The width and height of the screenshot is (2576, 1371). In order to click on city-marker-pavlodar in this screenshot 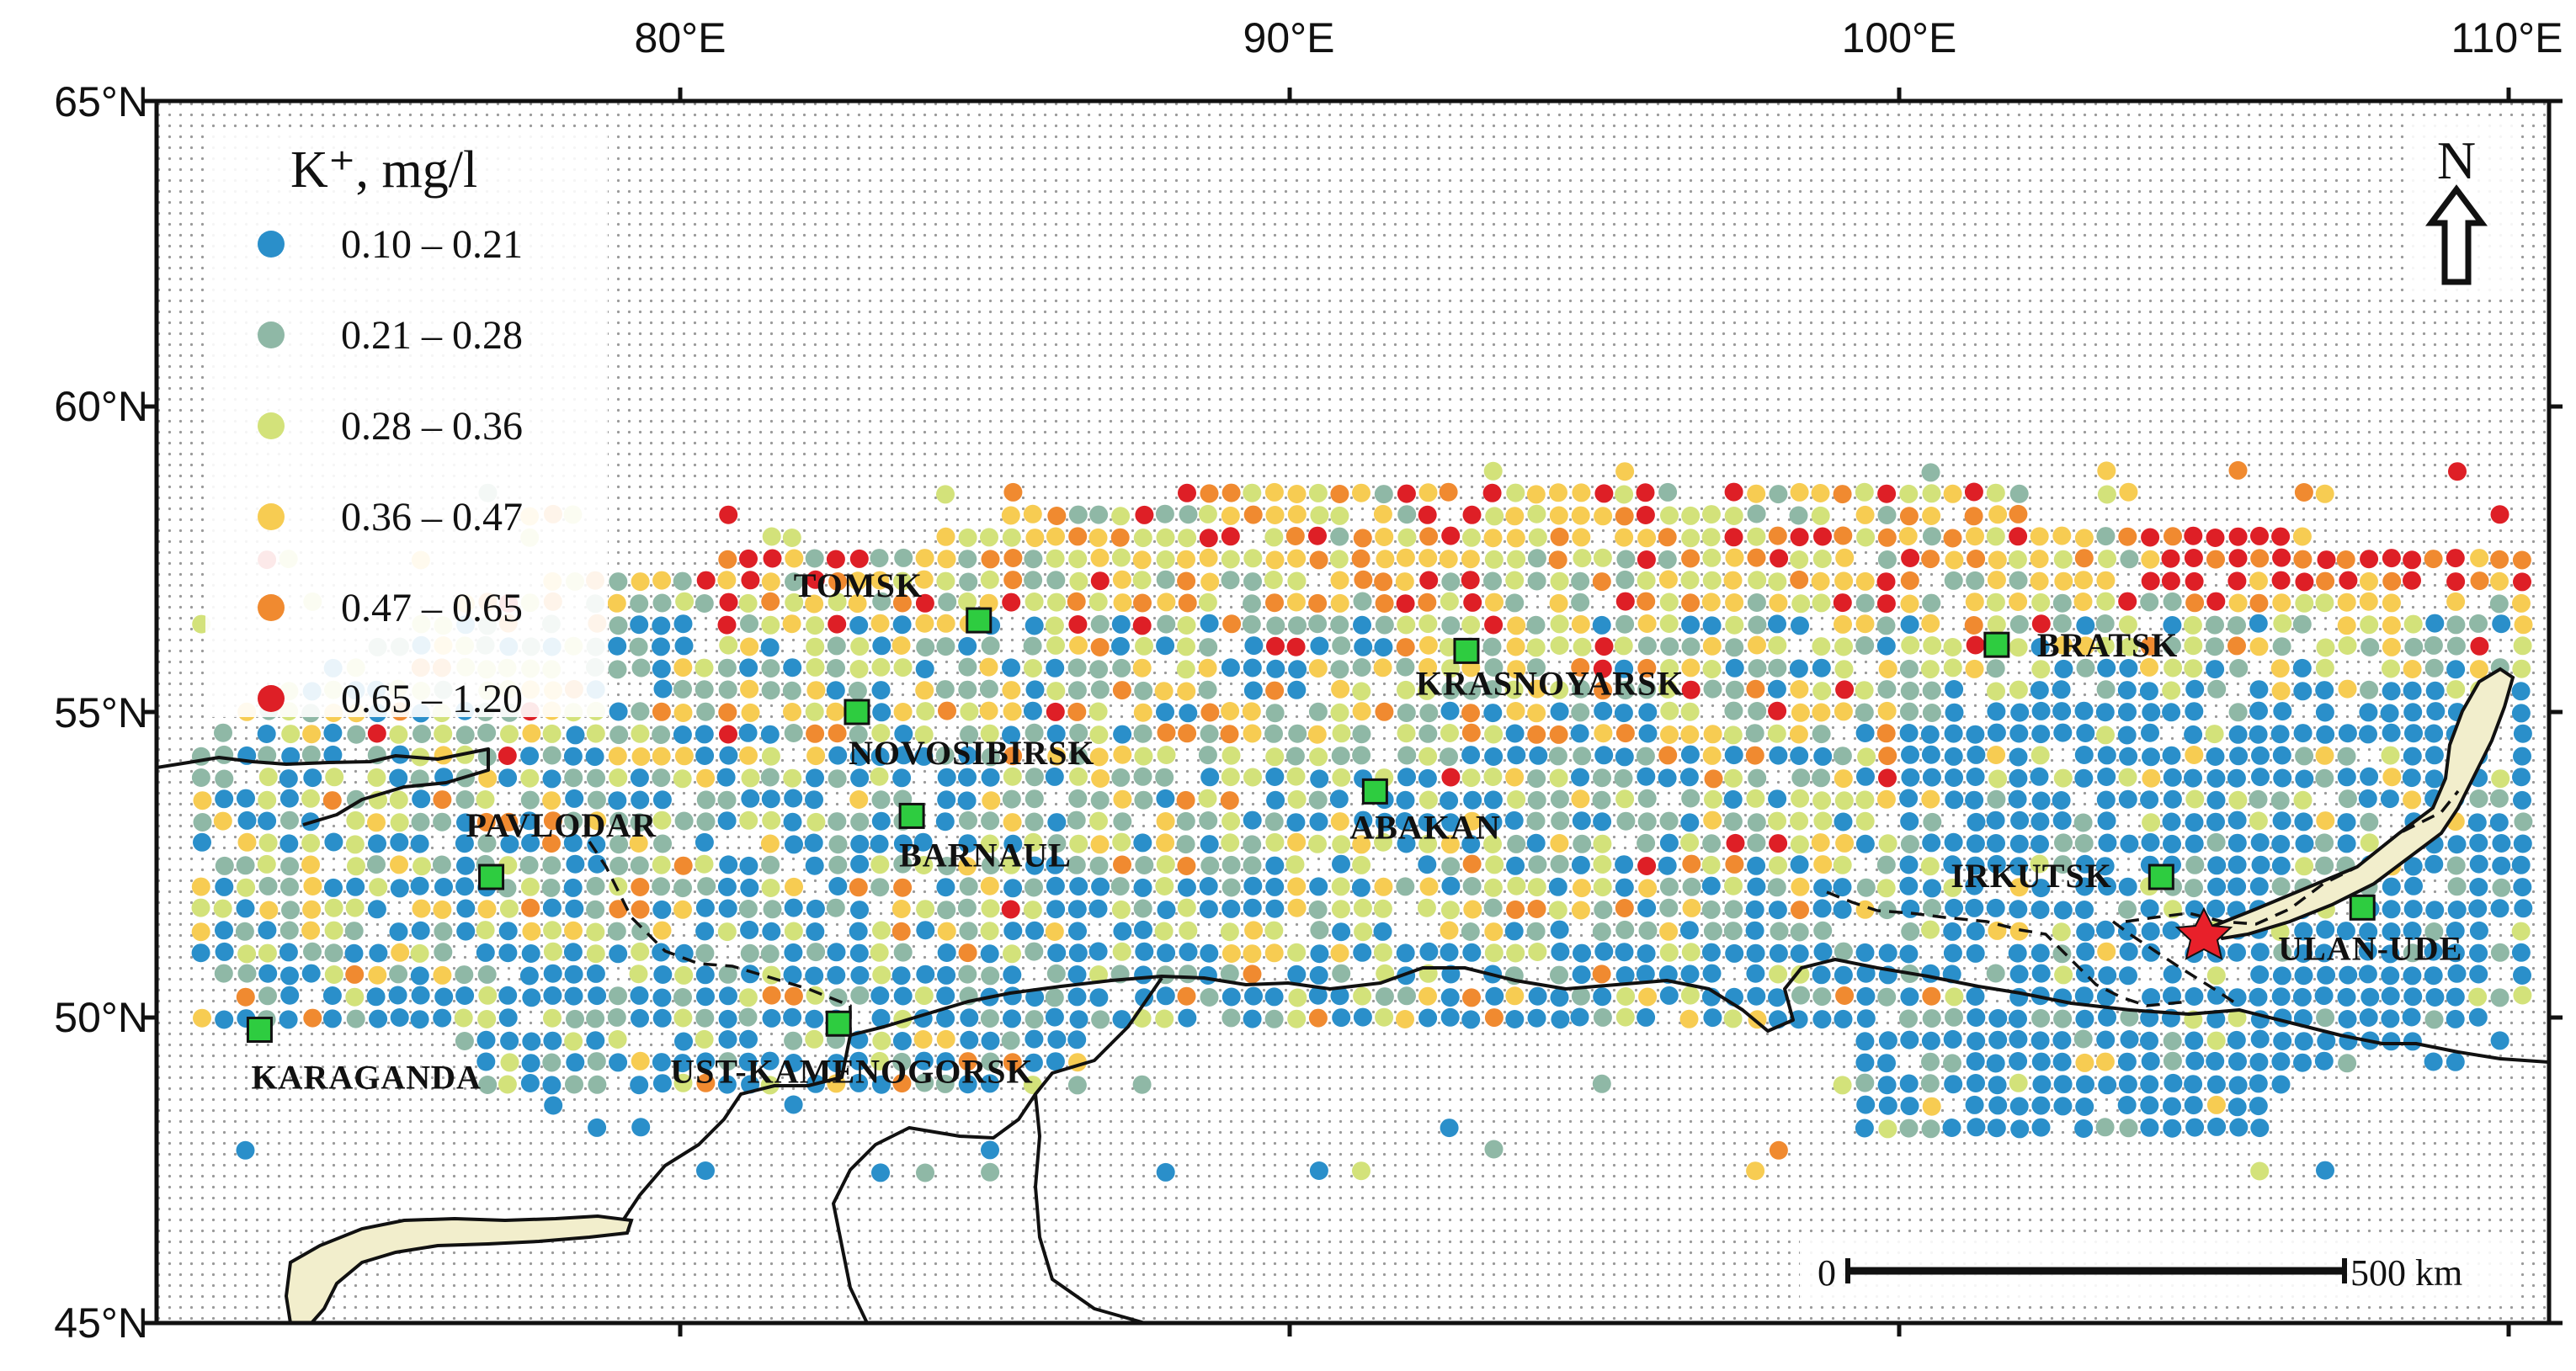, I will do `click(492, 877)`.